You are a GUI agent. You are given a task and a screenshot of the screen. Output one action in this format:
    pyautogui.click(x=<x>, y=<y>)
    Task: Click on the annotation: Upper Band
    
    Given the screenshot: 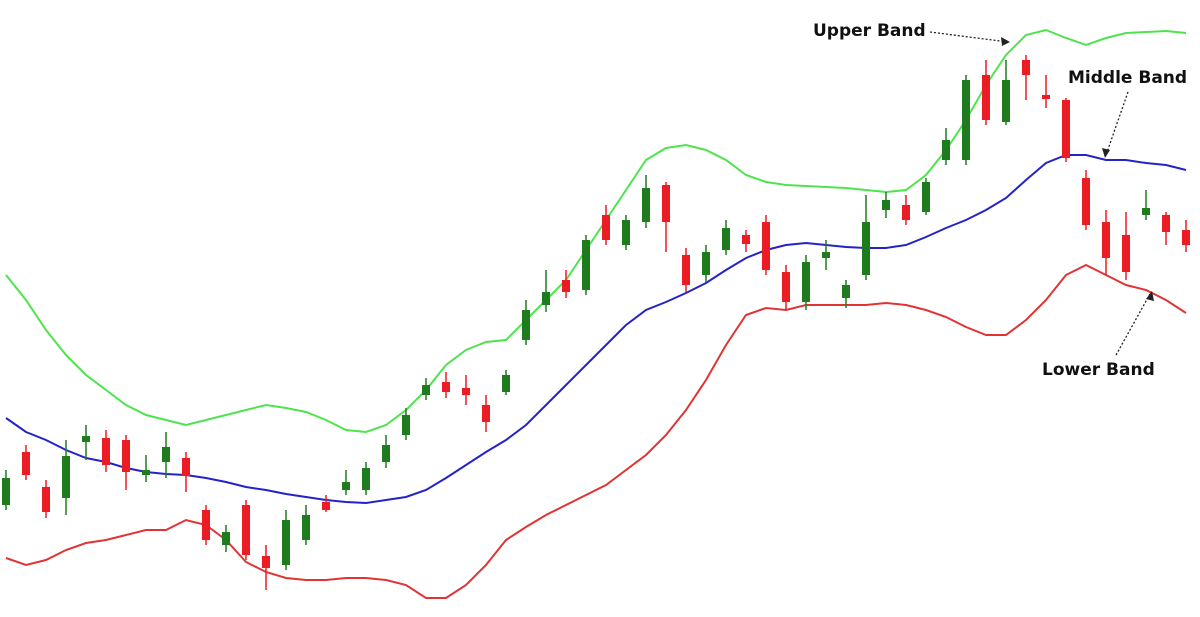 What is the action you would take?
    pyautogui.click(x=869, y=31)
    